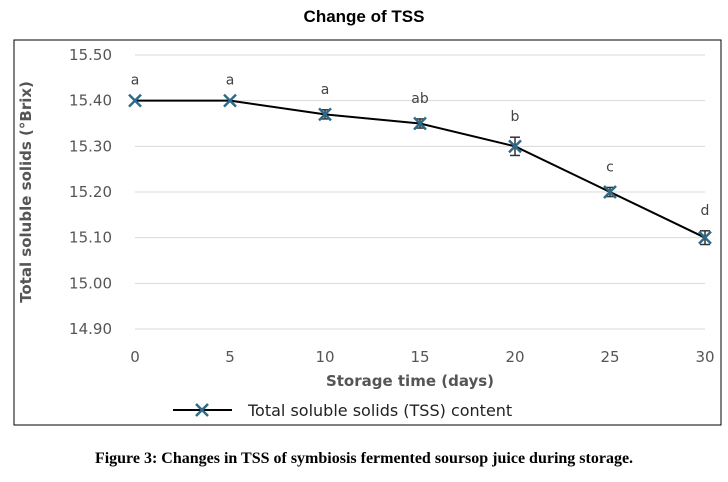  I want to click on y-tick-labels: 14.90 15.00 15.10 15.20 15.30 15.40 15.50, so click(90, 192).